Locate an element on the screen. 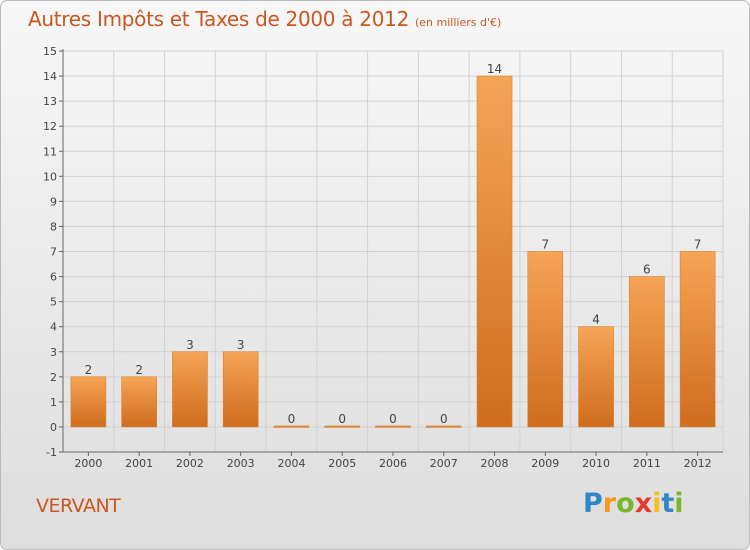 The image size is (750, 550). bar-2009 is located at coordinates (545, 339).